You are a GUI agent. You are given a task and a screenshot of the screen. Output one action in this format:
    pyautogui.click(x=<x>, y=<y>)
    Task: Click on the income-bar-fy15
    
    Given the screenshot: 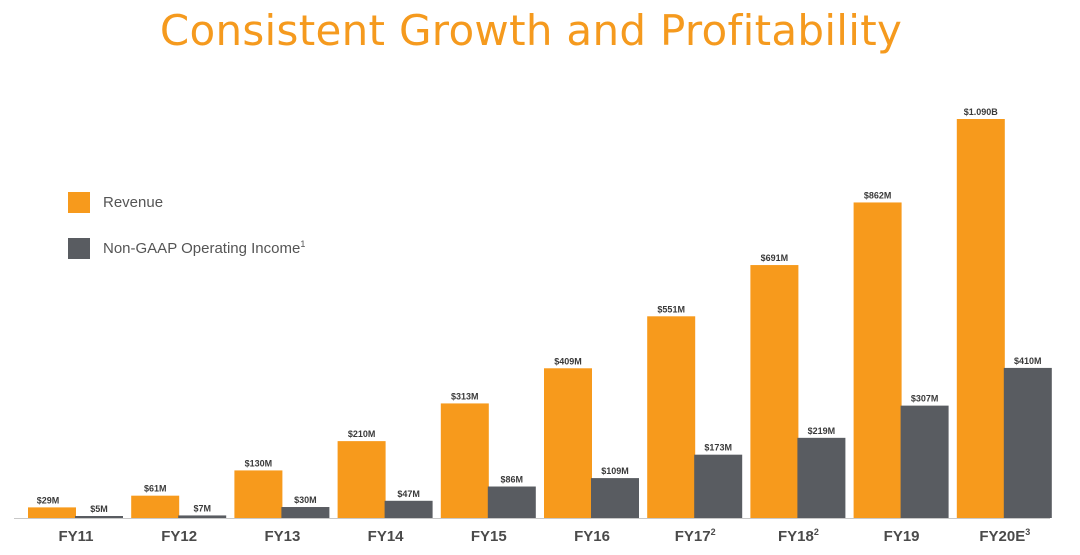 What is the action you would take?
    pyautogui.click(x=511, y=502)
    